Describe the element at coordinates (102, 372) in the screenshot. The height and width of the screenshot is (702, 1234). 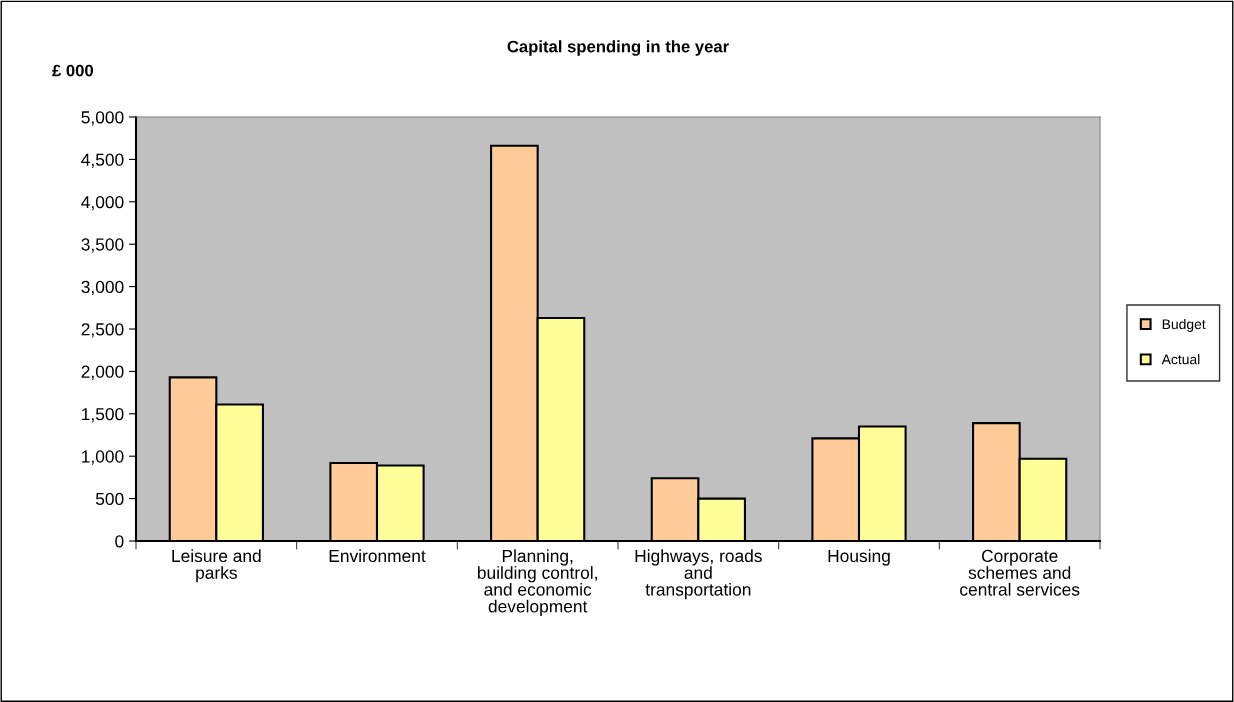
I see `y-tick-label: 2,000` at that location.